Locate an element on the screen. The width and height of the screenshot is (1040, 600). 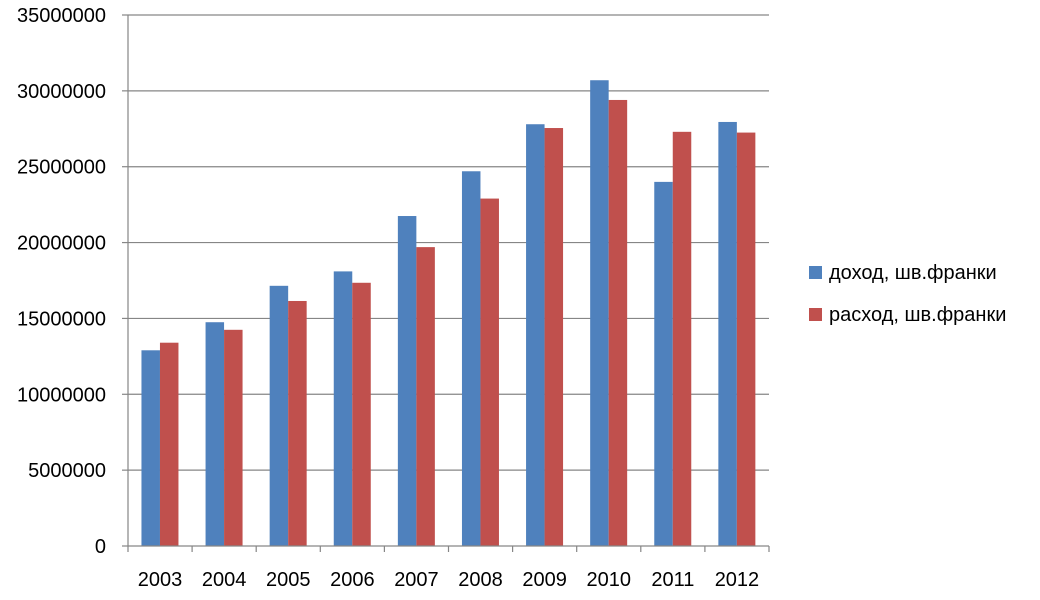
bar-income-2007 is located at coordinates (407, 381).